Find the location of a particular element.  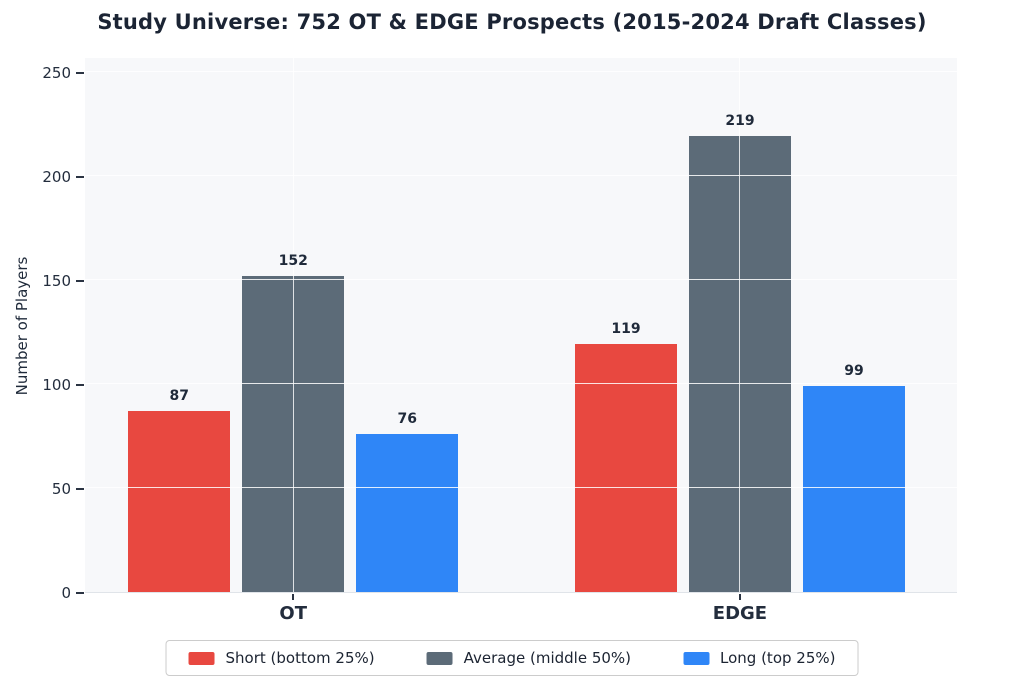

y-tick-label: 200 is located at coordinates (56, 176).